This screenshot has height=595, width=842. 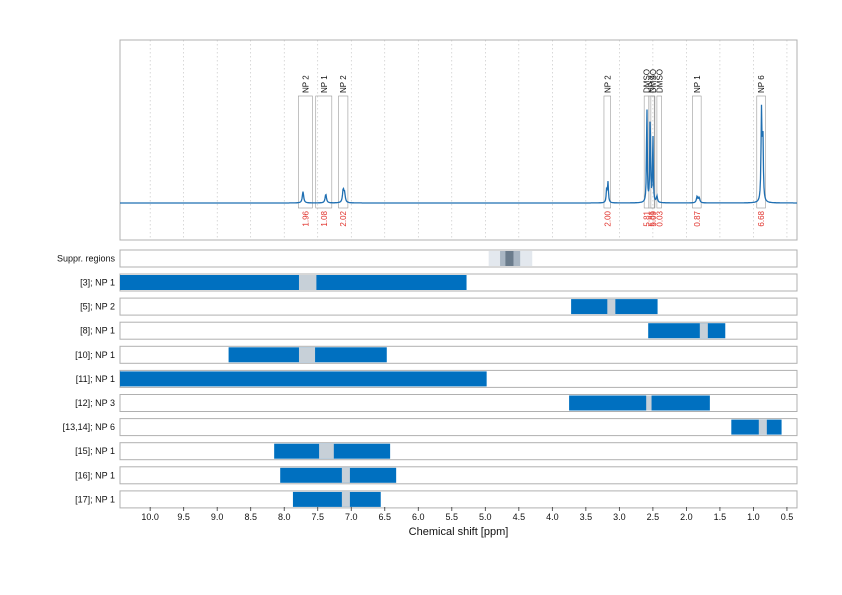 I want to click on integral-value: 0.87, so click(x=697, y=218).